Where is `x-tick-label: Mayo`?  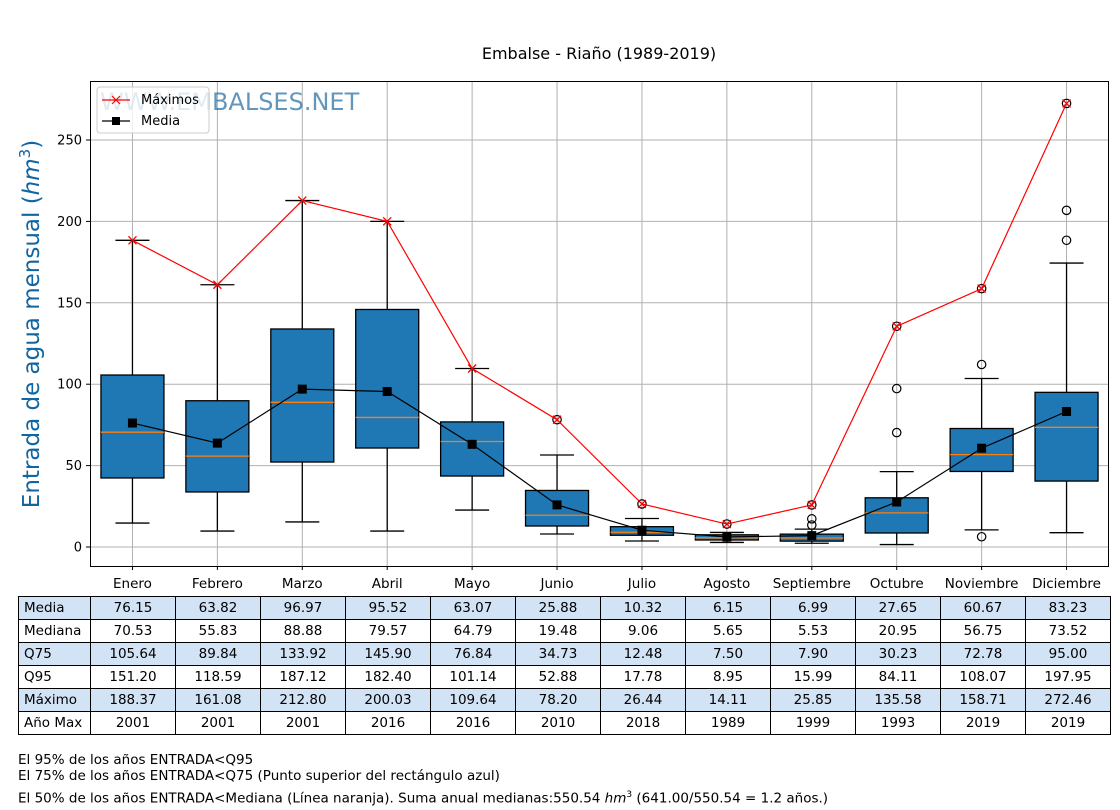 x-tick-label: Mayo is located at coordinates (472, 584).